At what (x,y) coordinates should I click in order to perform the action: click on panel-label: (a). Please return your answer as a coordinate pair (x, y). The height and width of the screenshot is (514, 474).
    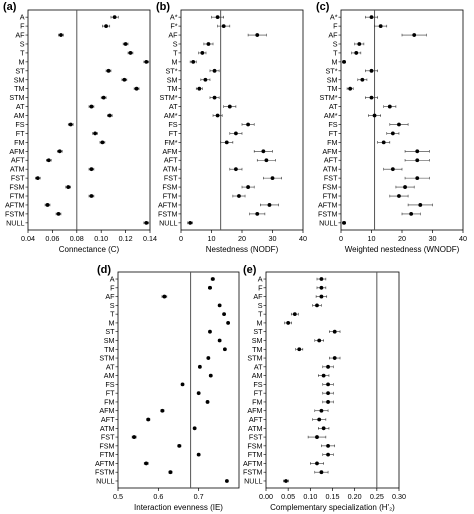
    Looking at the image, I should click on (10, 7).